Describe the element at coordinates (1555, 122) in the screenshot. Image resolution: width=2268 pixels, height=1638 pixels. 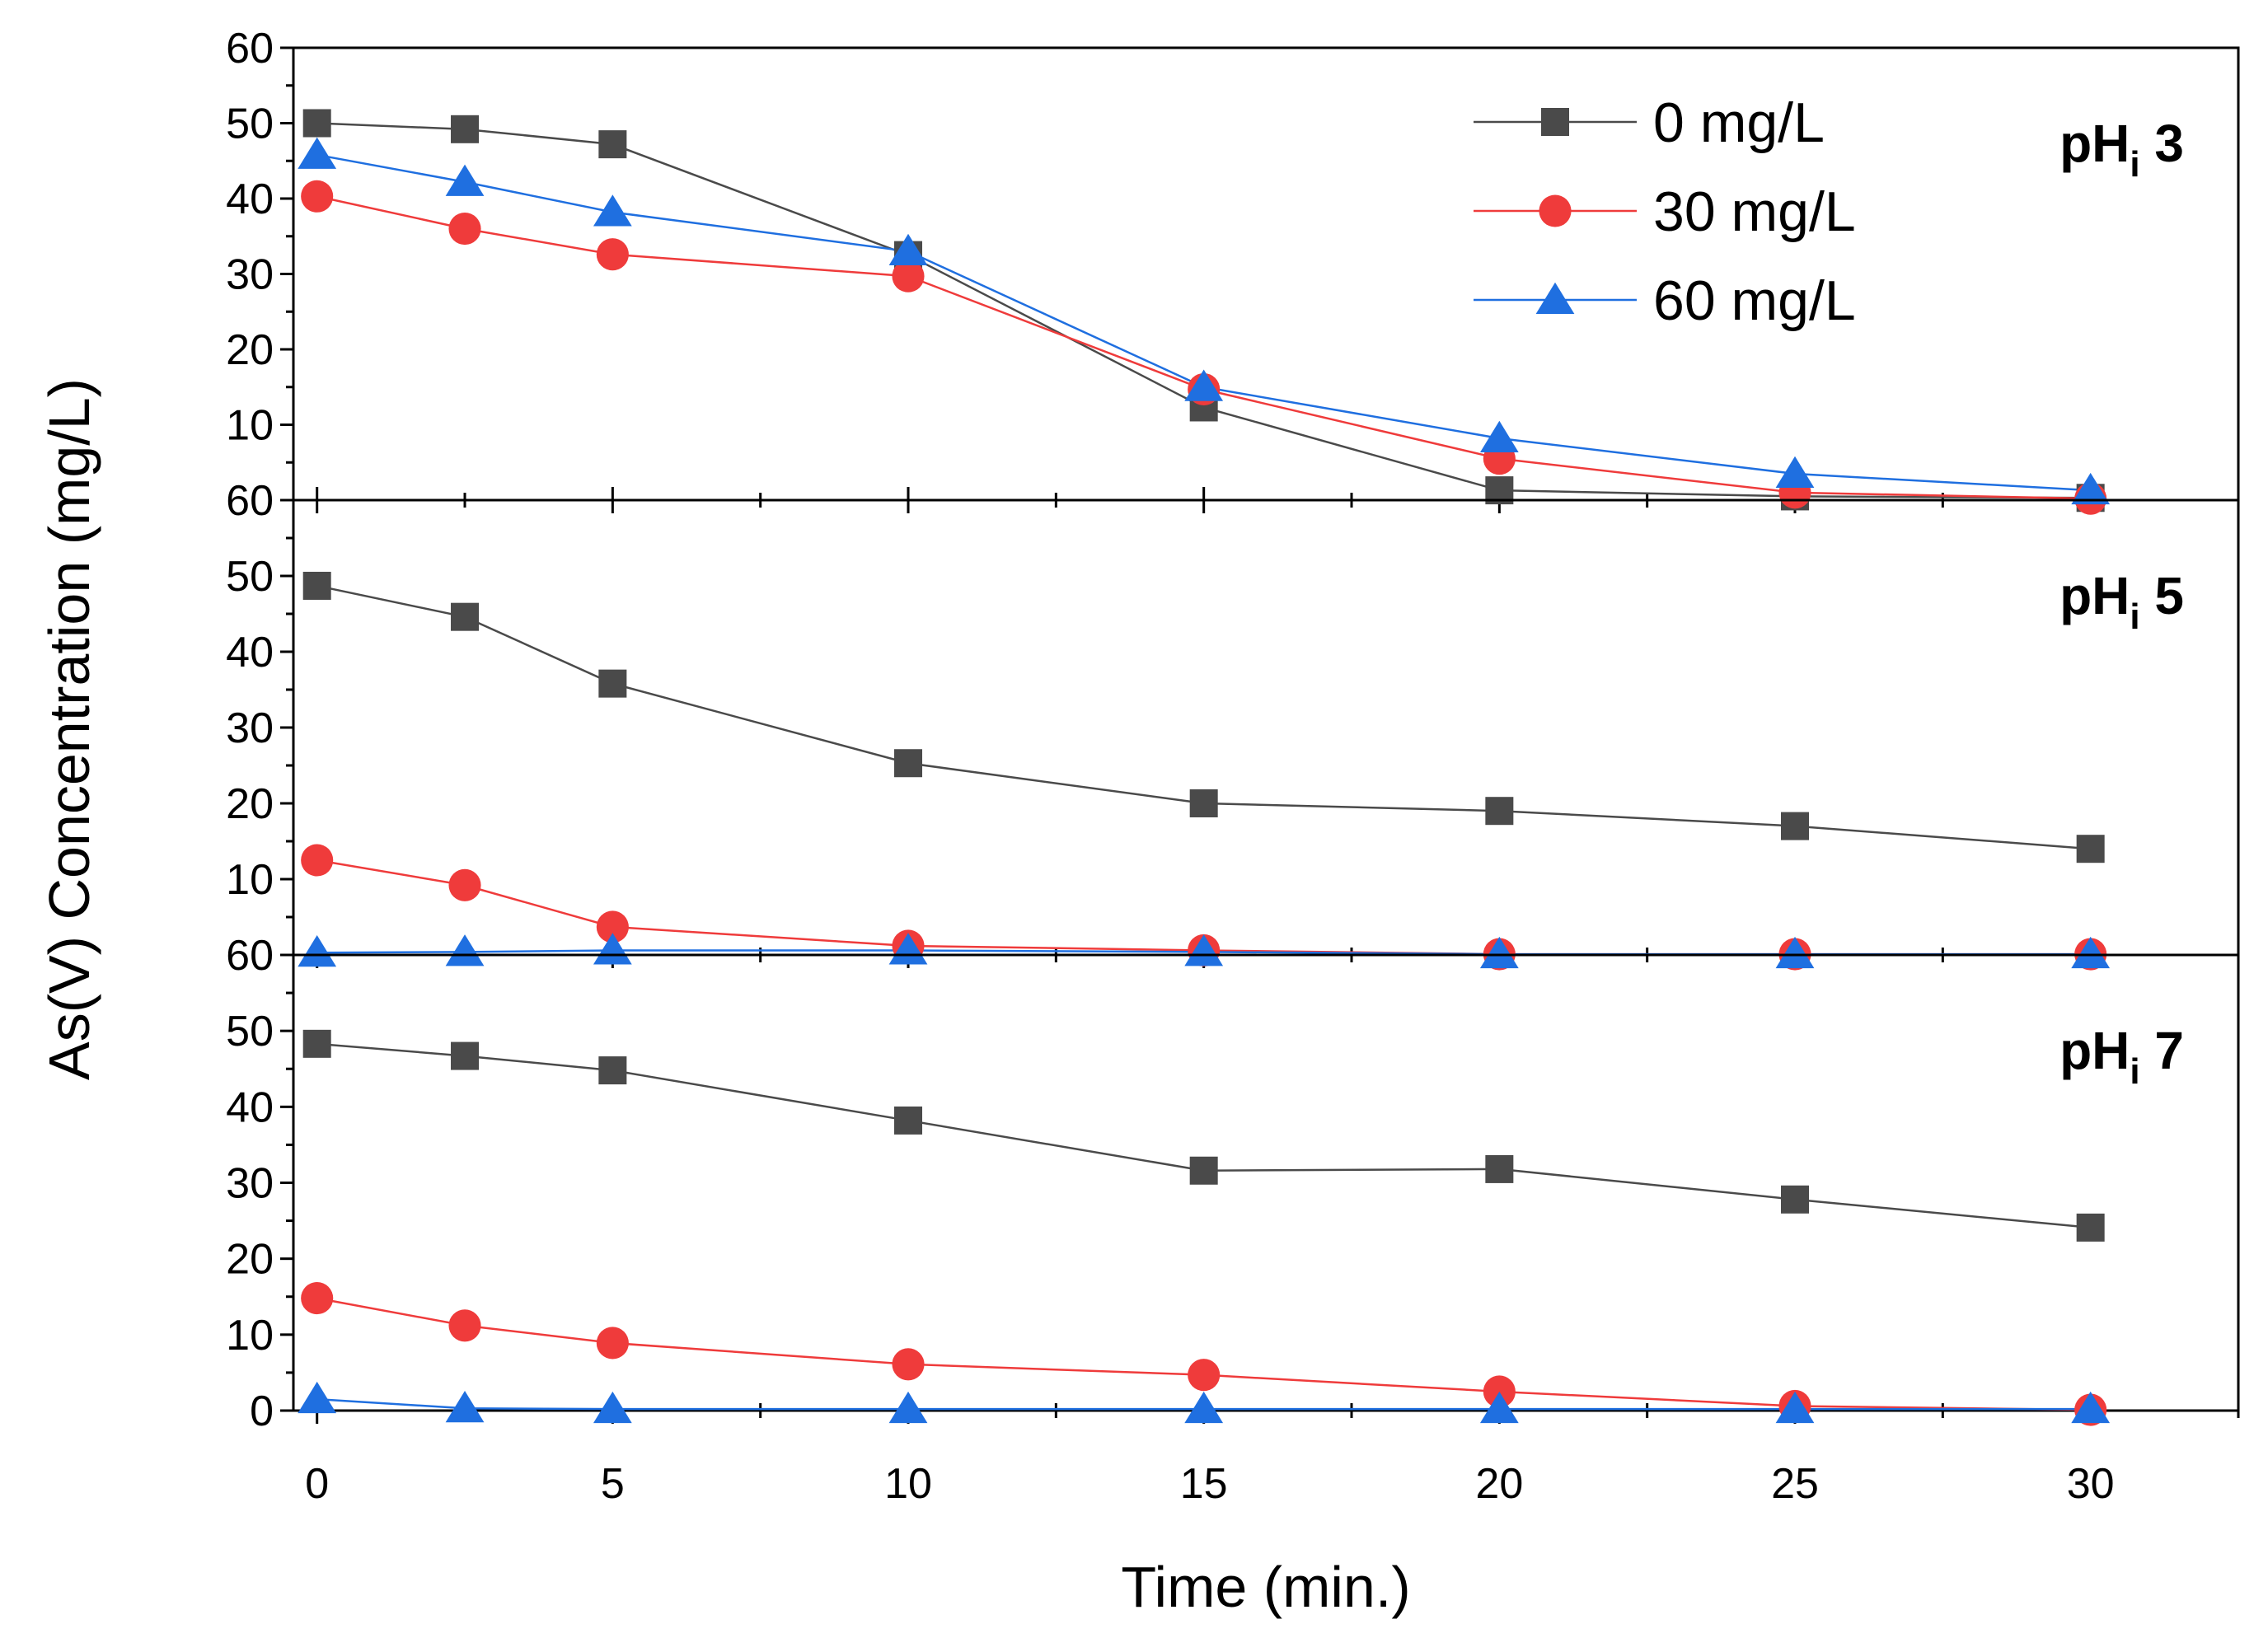
I see `legend-marker-square` at that location.